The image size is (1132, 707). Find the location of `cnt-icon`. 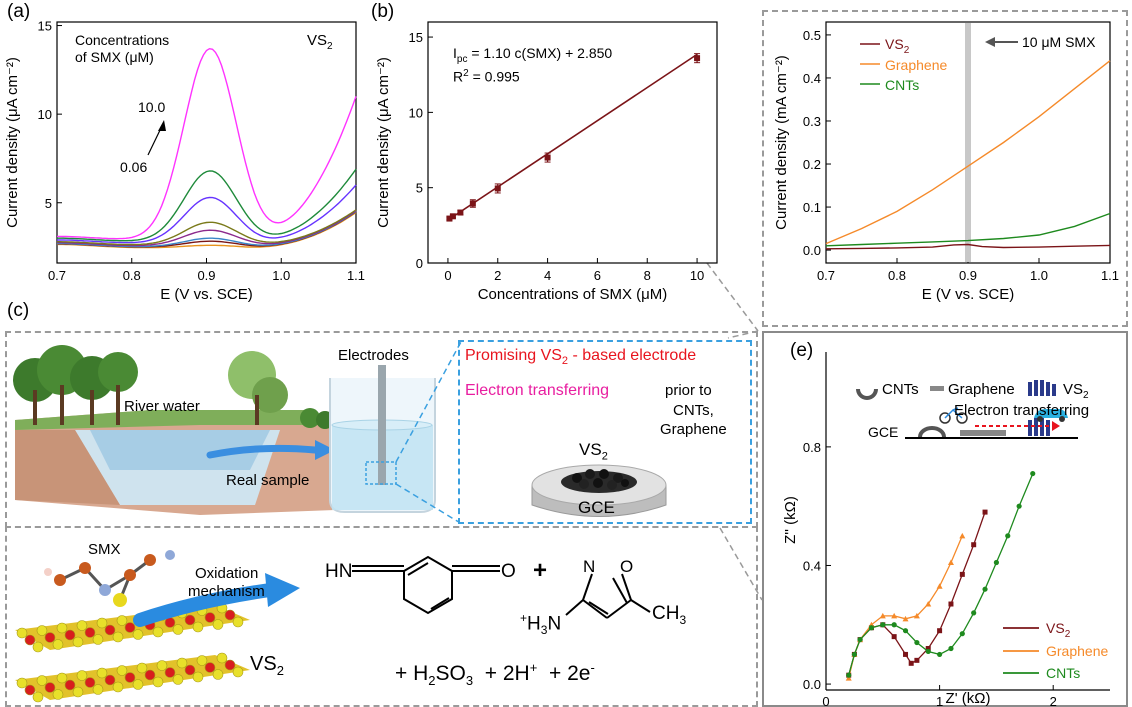

cnt-icon is located at coordinates (867, 394).